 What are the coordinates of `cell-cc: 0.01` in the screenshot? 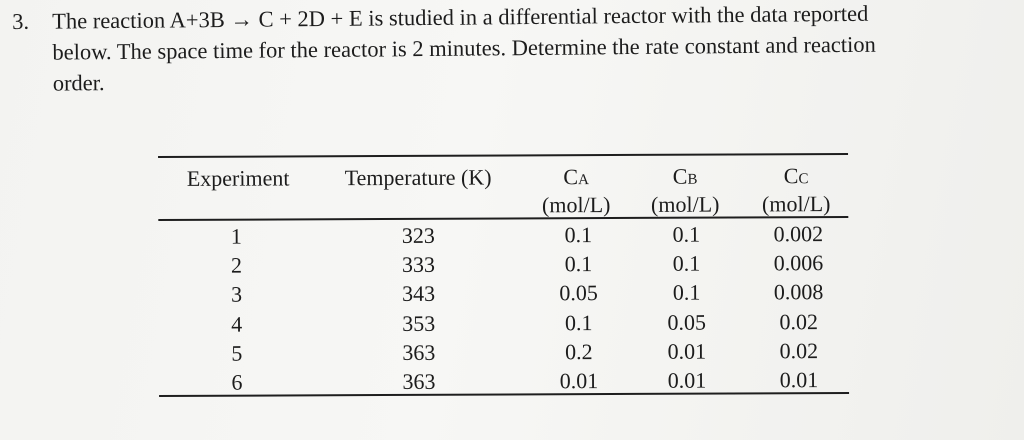 It's located at (799, 380).